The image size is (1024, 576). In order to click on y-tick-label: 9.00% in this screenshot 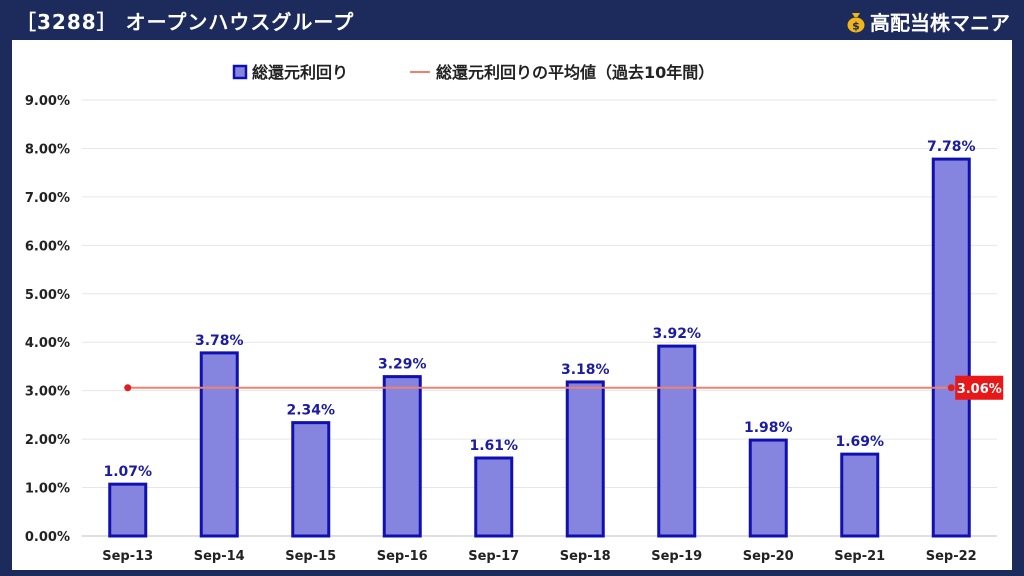, I will do `click(47, 101)`.